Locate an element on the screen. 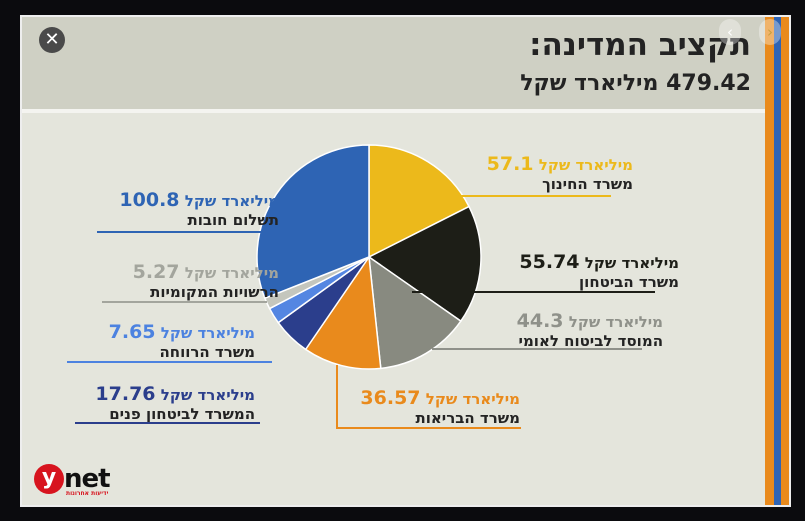  value-local-authorities: 5.27 is located at coordinates (156, 272).